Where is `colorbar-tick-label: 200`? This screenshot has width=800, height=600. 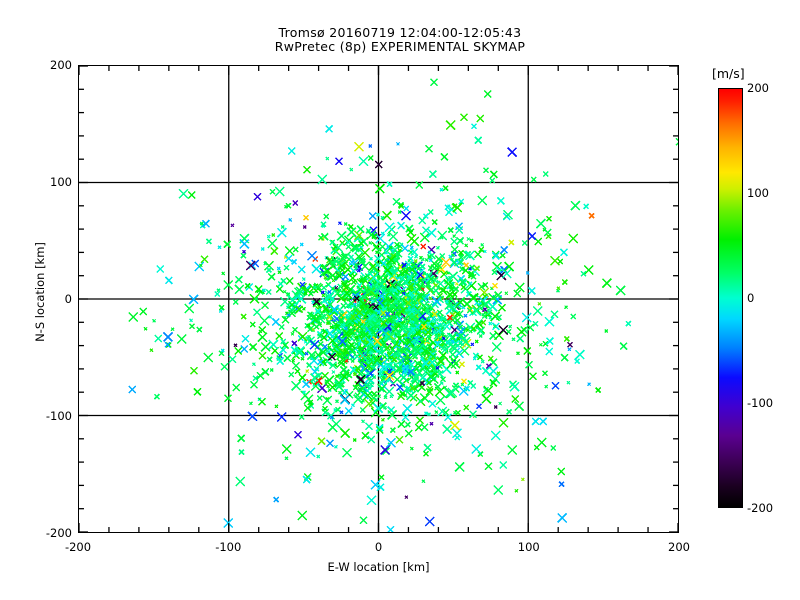 colorbar-tick-label: 200 is located at coordinates (758, 88).